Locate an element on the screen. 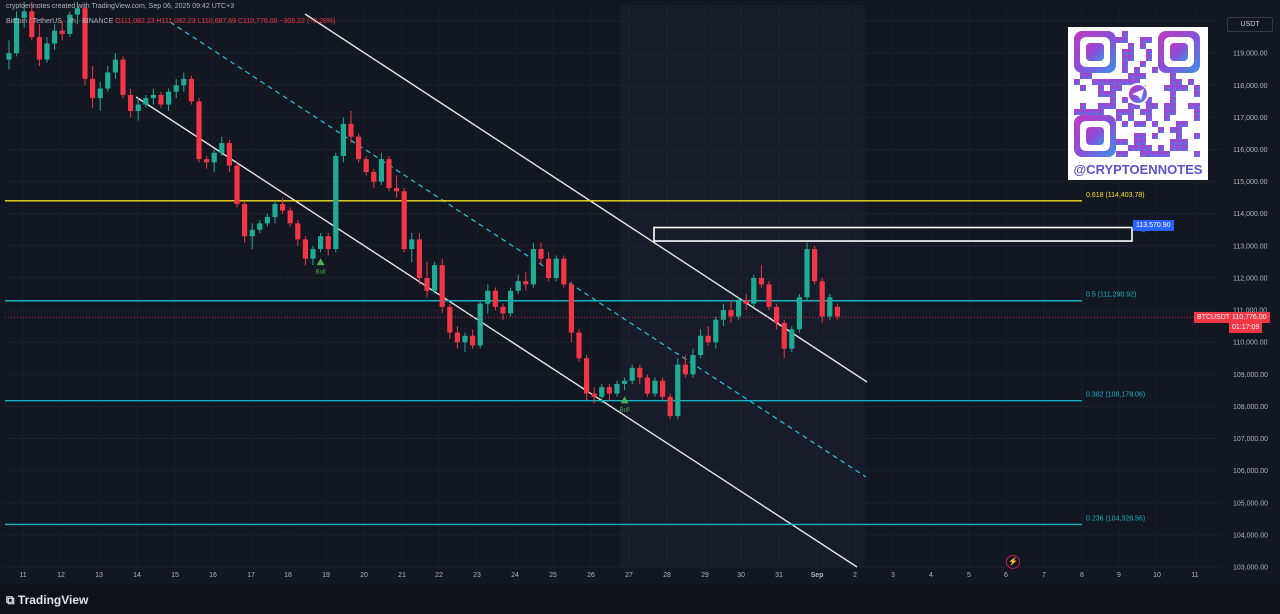 This screenshot has height=614, width=1280. x-tick-label: 30 is located at coordinates (741, 575).